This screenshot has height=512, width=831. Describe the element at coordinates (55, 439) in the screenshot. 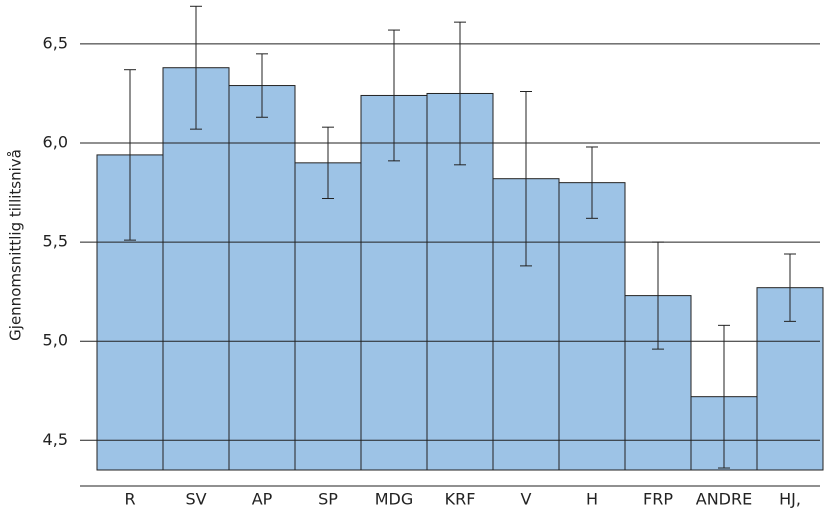

I see `y-tick-label: 4,5` at that location.